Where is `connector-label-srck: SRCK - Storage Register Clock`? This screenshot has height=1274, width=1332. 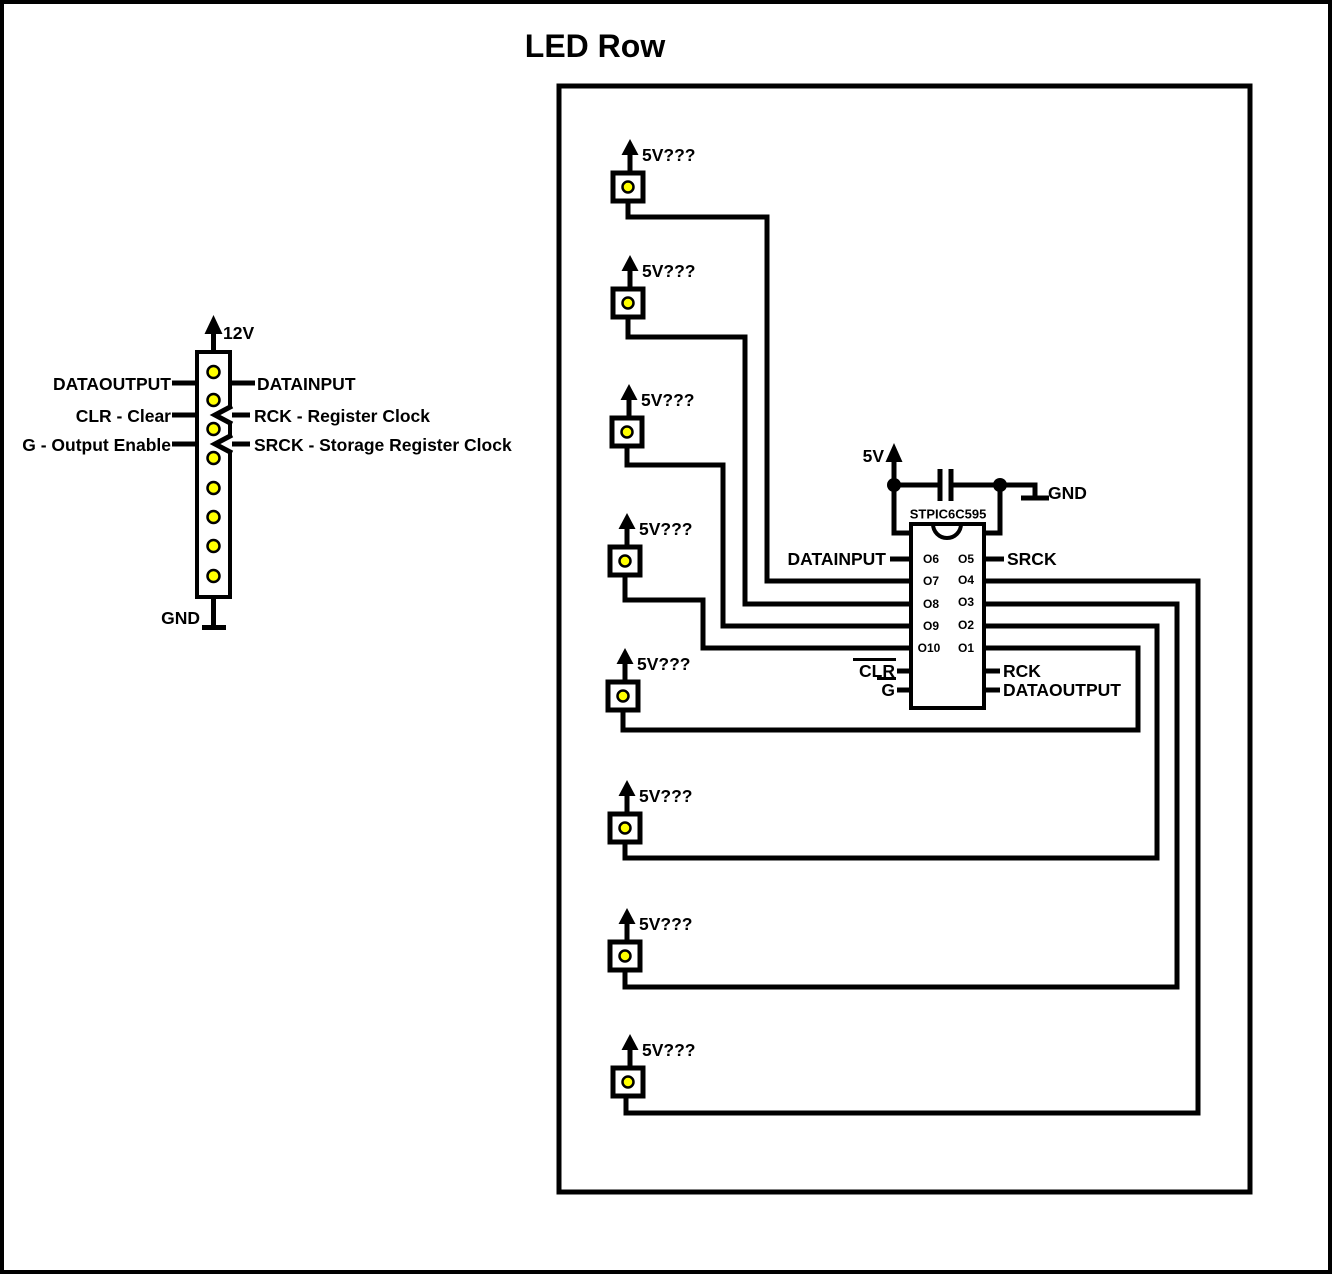 connector-label-srck: SRCK - Storage Register Clock is located at coordinates (383, 445).